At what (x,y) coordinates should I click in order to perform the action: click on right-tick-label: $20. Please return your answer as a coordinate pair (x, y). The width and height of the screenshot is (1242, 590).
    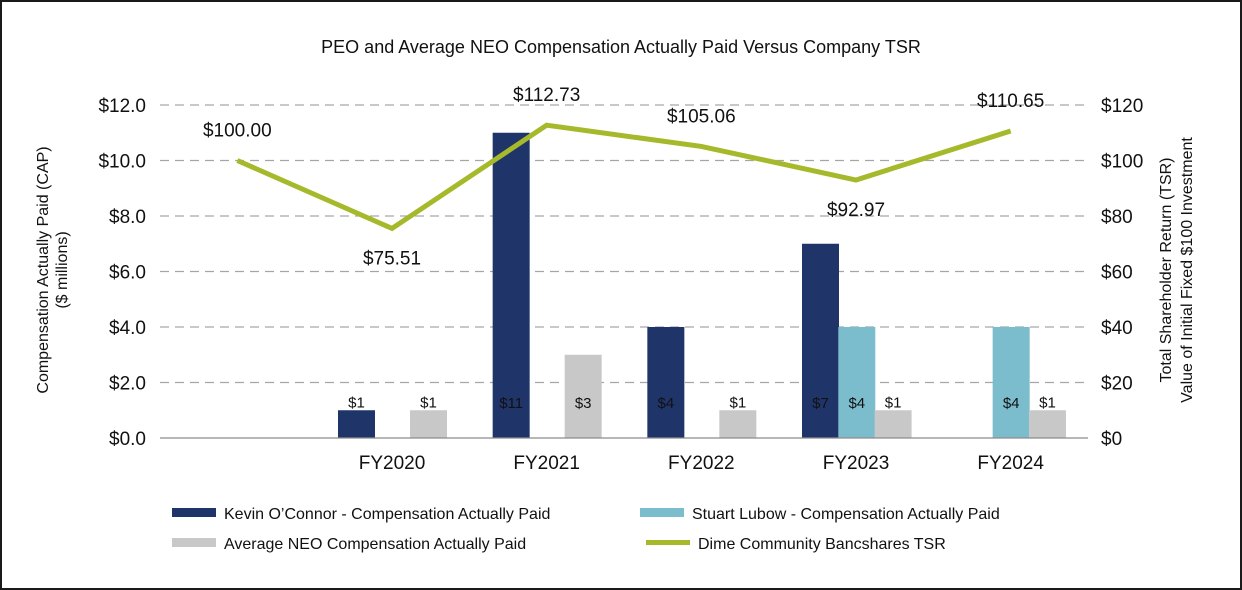
    Looking at the image, I should click on (1117, 384).